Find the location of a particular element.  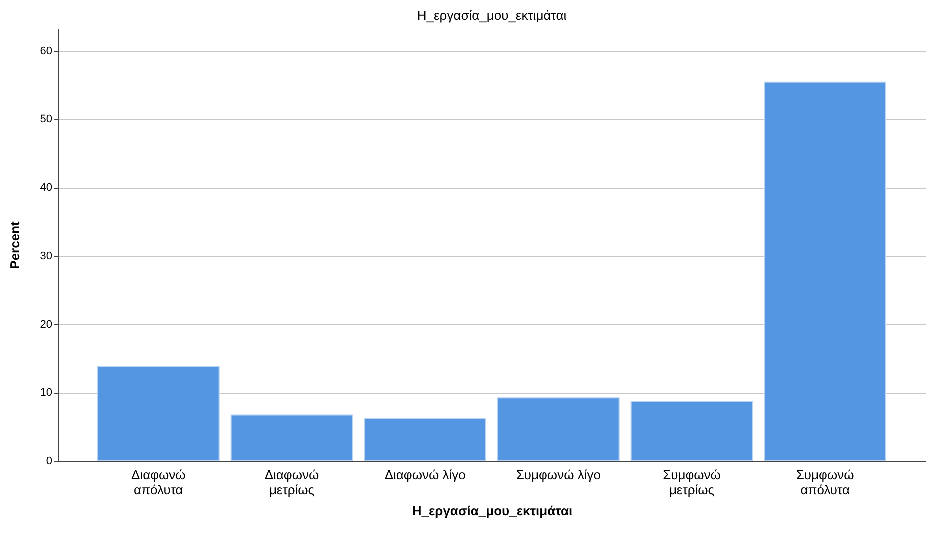

y-tick-label: 40 is located at coordinates (46, 188).